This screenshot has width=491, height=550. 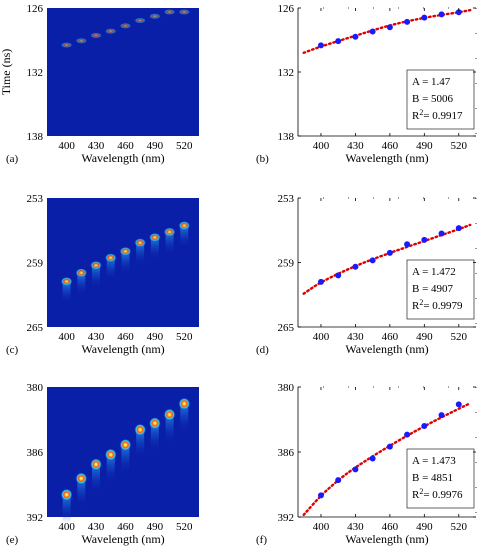 What do you see at coordinates (35, 199) in the screenshot?
I see `y-tick-label: 253` at bounding box center [35, 199].